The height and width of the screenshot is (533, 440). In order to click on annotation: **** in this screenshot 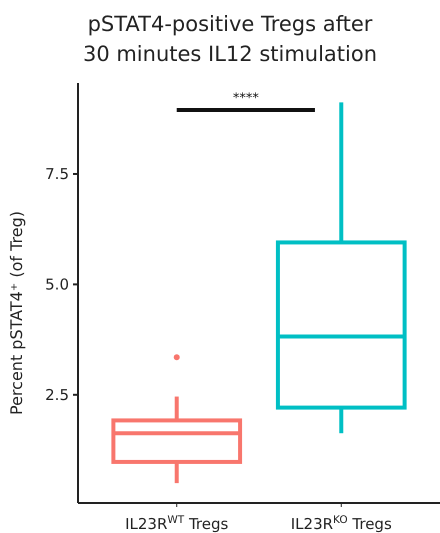, I will do `click(246, 98)`.